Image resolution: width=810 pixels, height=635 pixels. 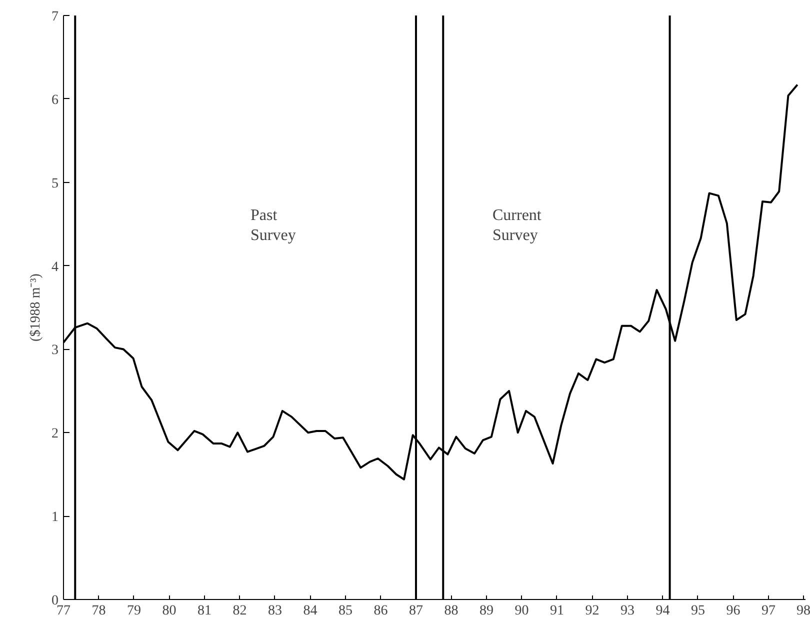 What do you see at coordinates (63, 611) in the screenshot?
I see `x-tick-label: 77` at bounding box center [63, 611].